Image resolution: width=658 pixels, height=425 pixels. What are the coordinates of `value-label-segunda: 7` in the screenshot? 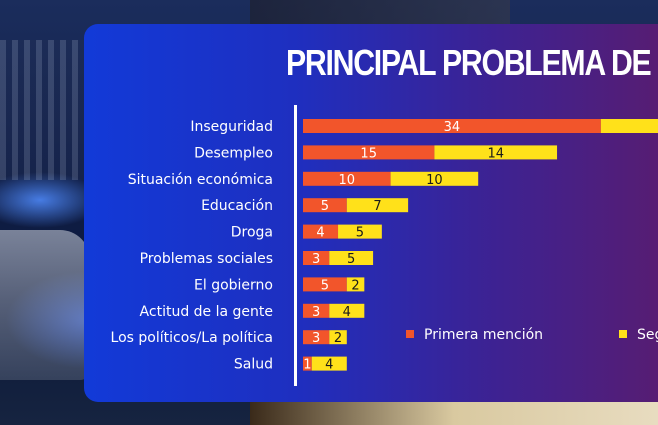 It's located at (377, 206).